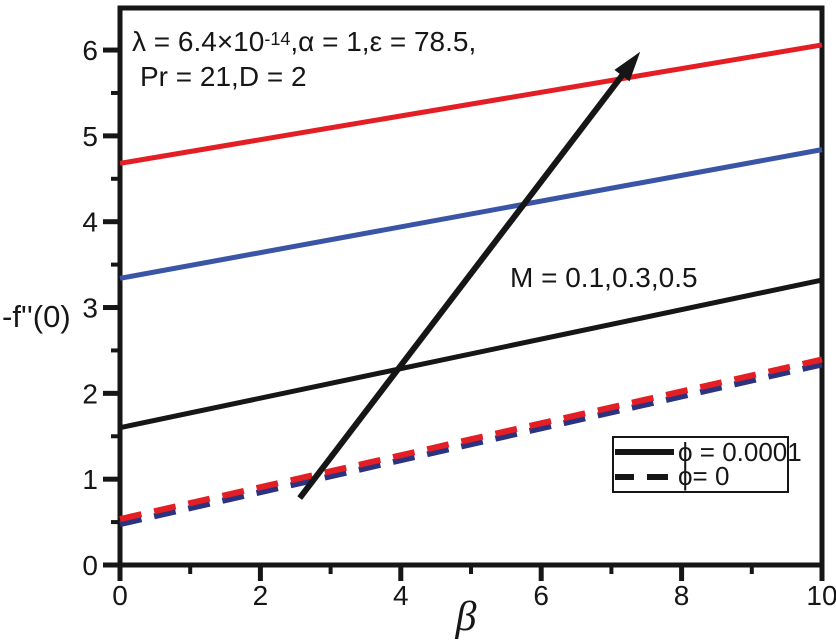 The height and width of the screenshot is (640, 836). What do you see at coordinates (198, 41) in the screenshot?
I see `param-text-pre: λ = 6.4×10` at bounding box center [198, 41].